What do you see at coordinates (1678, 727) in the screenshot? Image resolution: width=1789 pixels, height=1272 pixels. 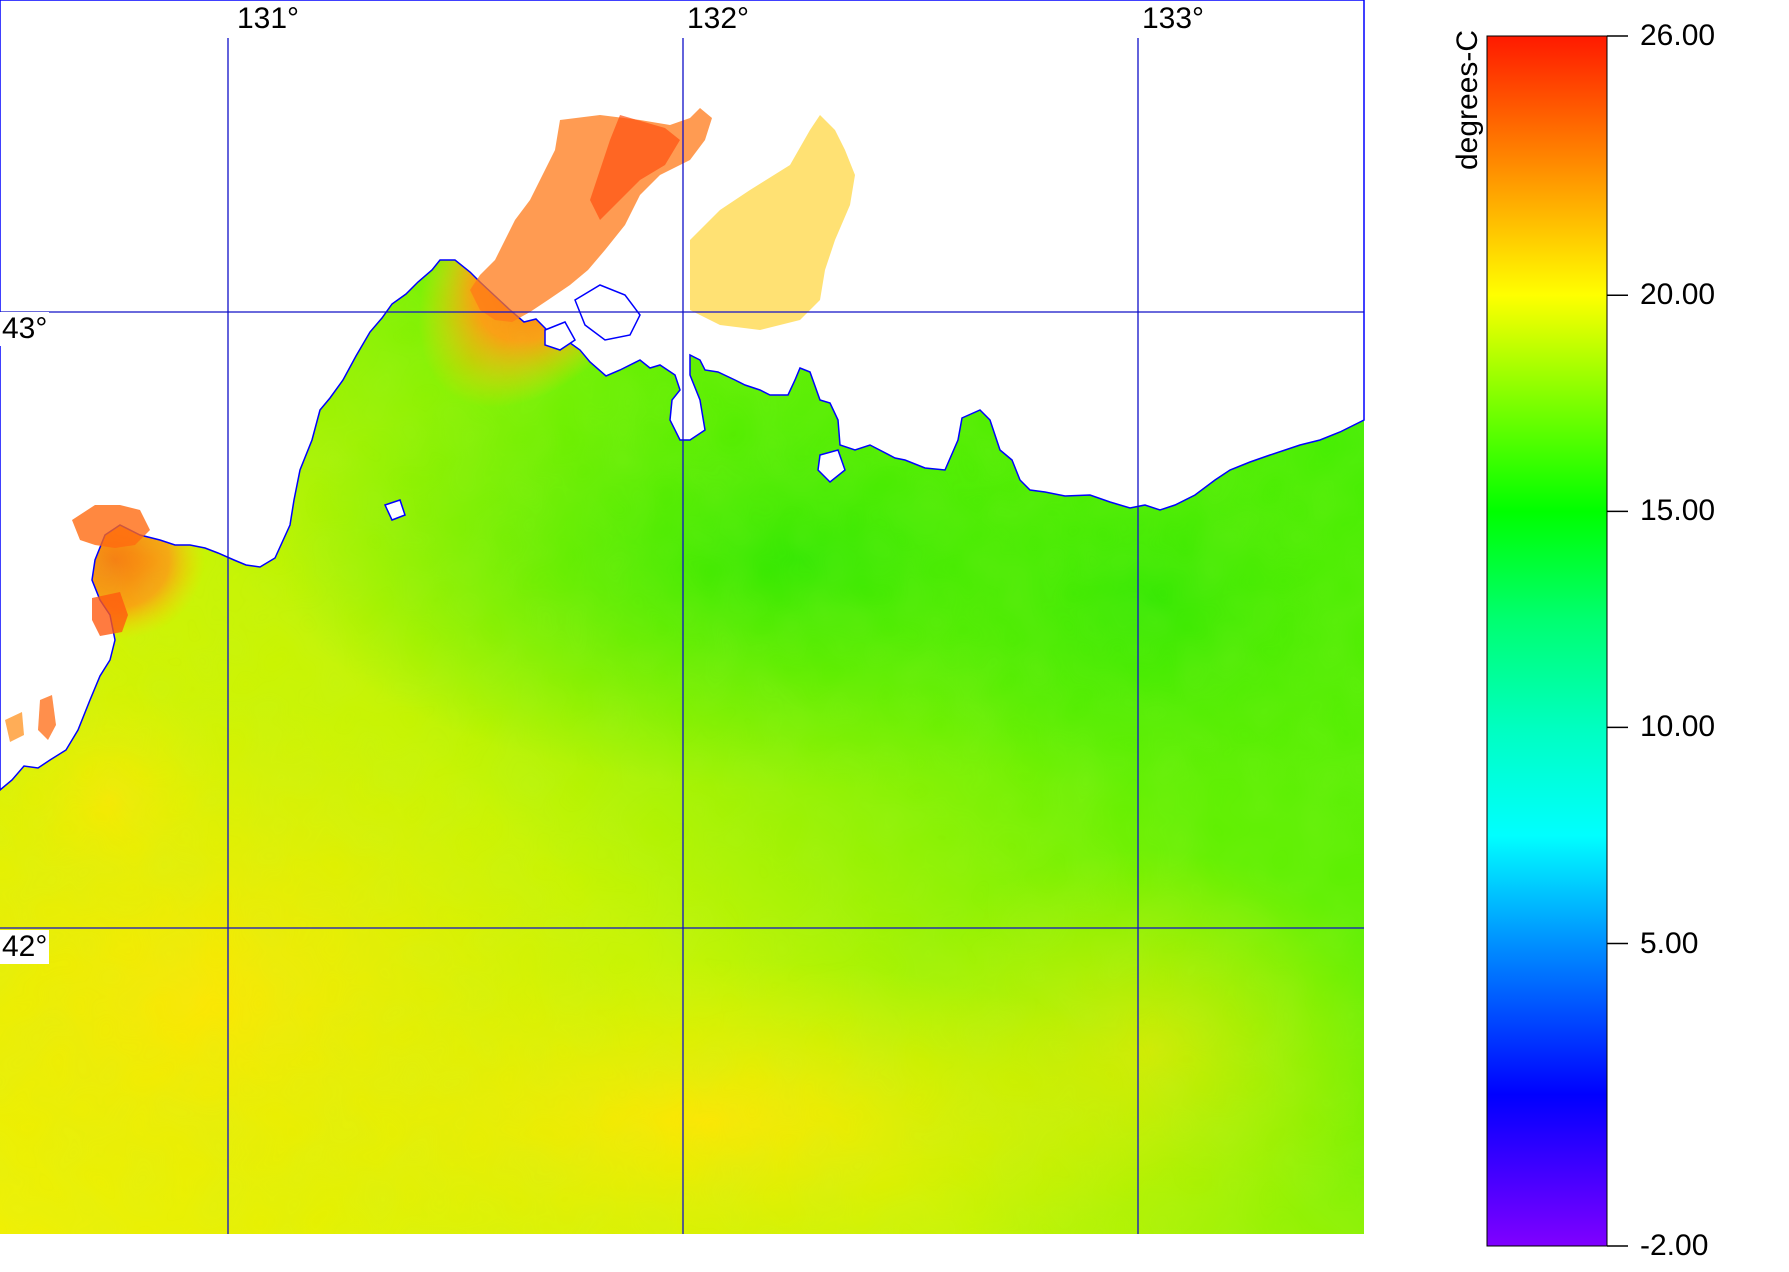 I see `colorbar-tick-label: 10.00` at bounding box center [1678, 727].